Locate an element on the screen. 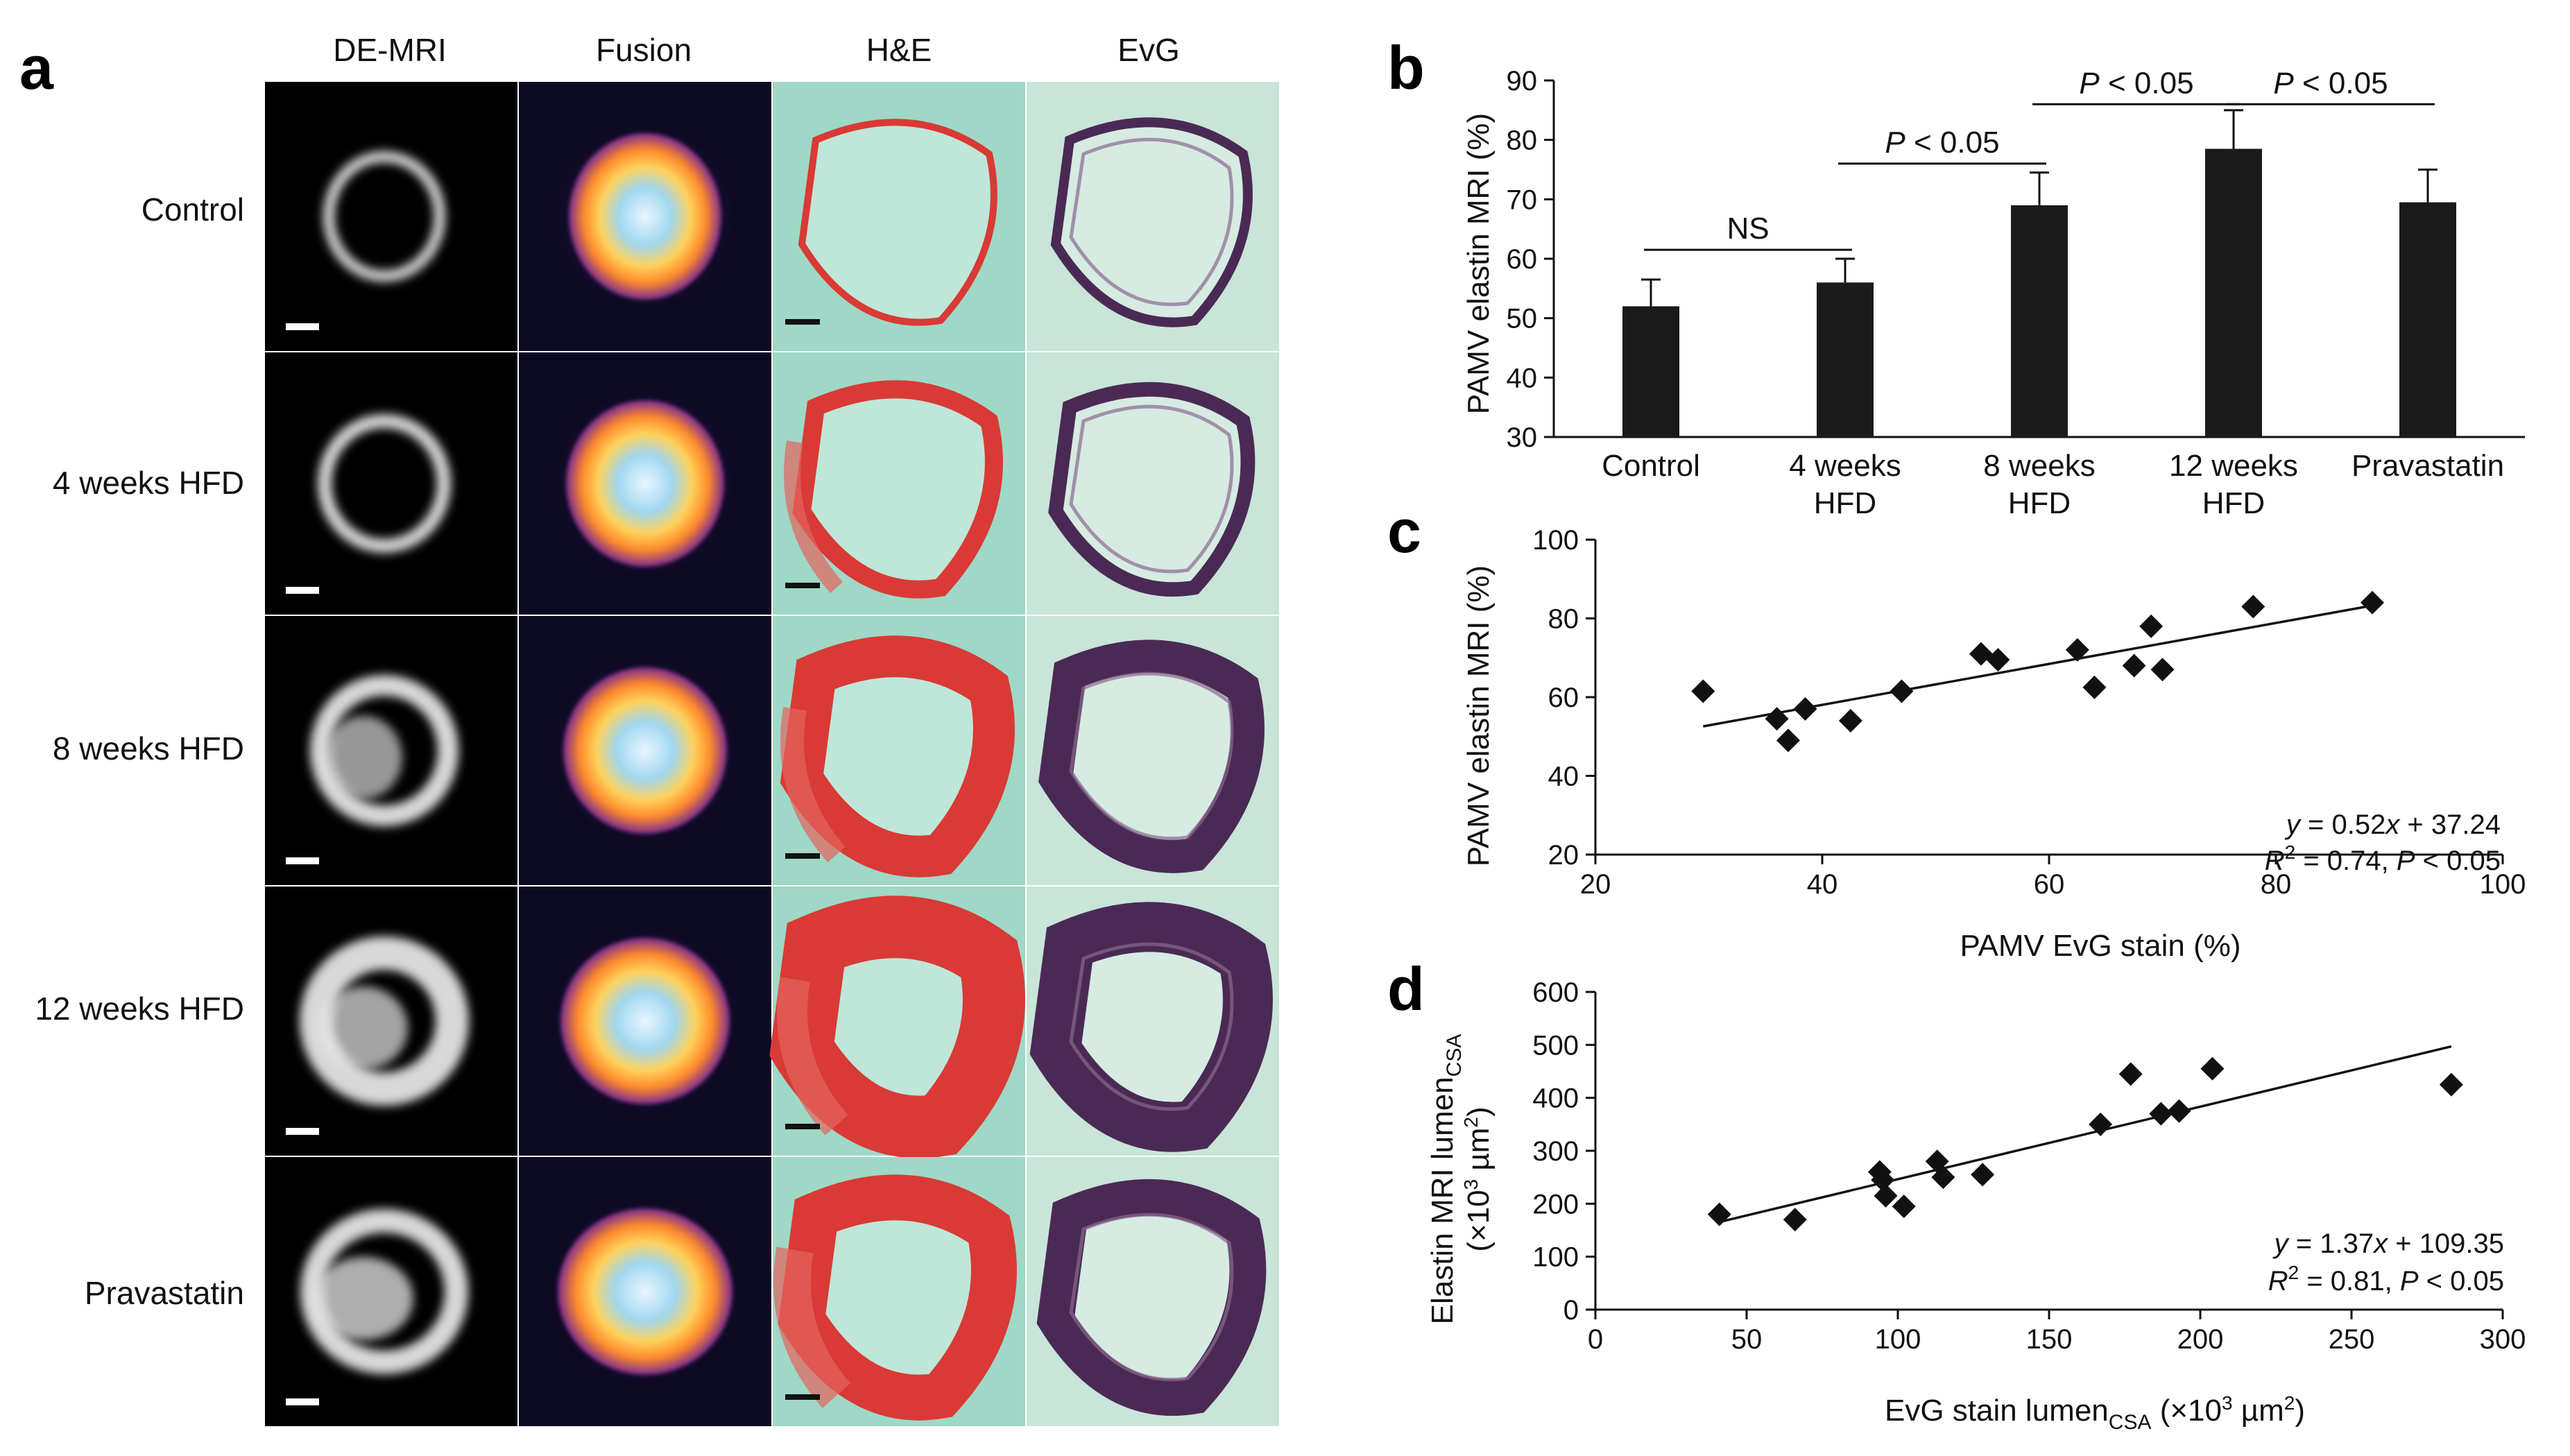 The width and height of the screenshot is (2570, 1456). panel-b-axes: 30 40 50 60 70 80 90 is located at coordinates (2016, 259).